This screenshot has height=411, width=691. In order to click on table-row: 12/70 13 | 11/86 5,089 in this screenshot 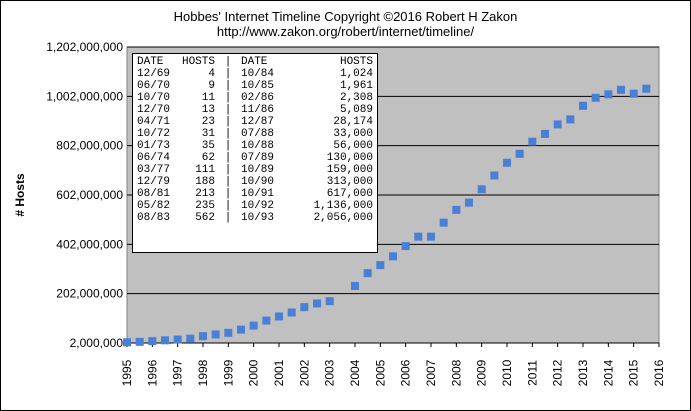, I will do `click(257, 110)`.